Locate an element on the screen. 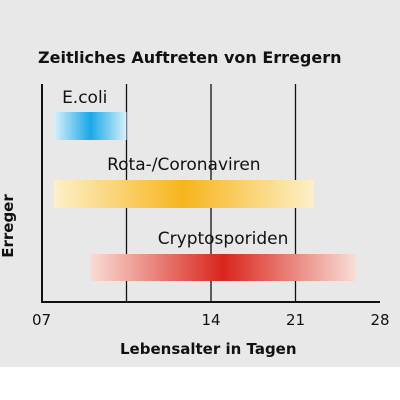  x-axis-label: Lebensalter in Tagen is located at coordinates (208, 349).